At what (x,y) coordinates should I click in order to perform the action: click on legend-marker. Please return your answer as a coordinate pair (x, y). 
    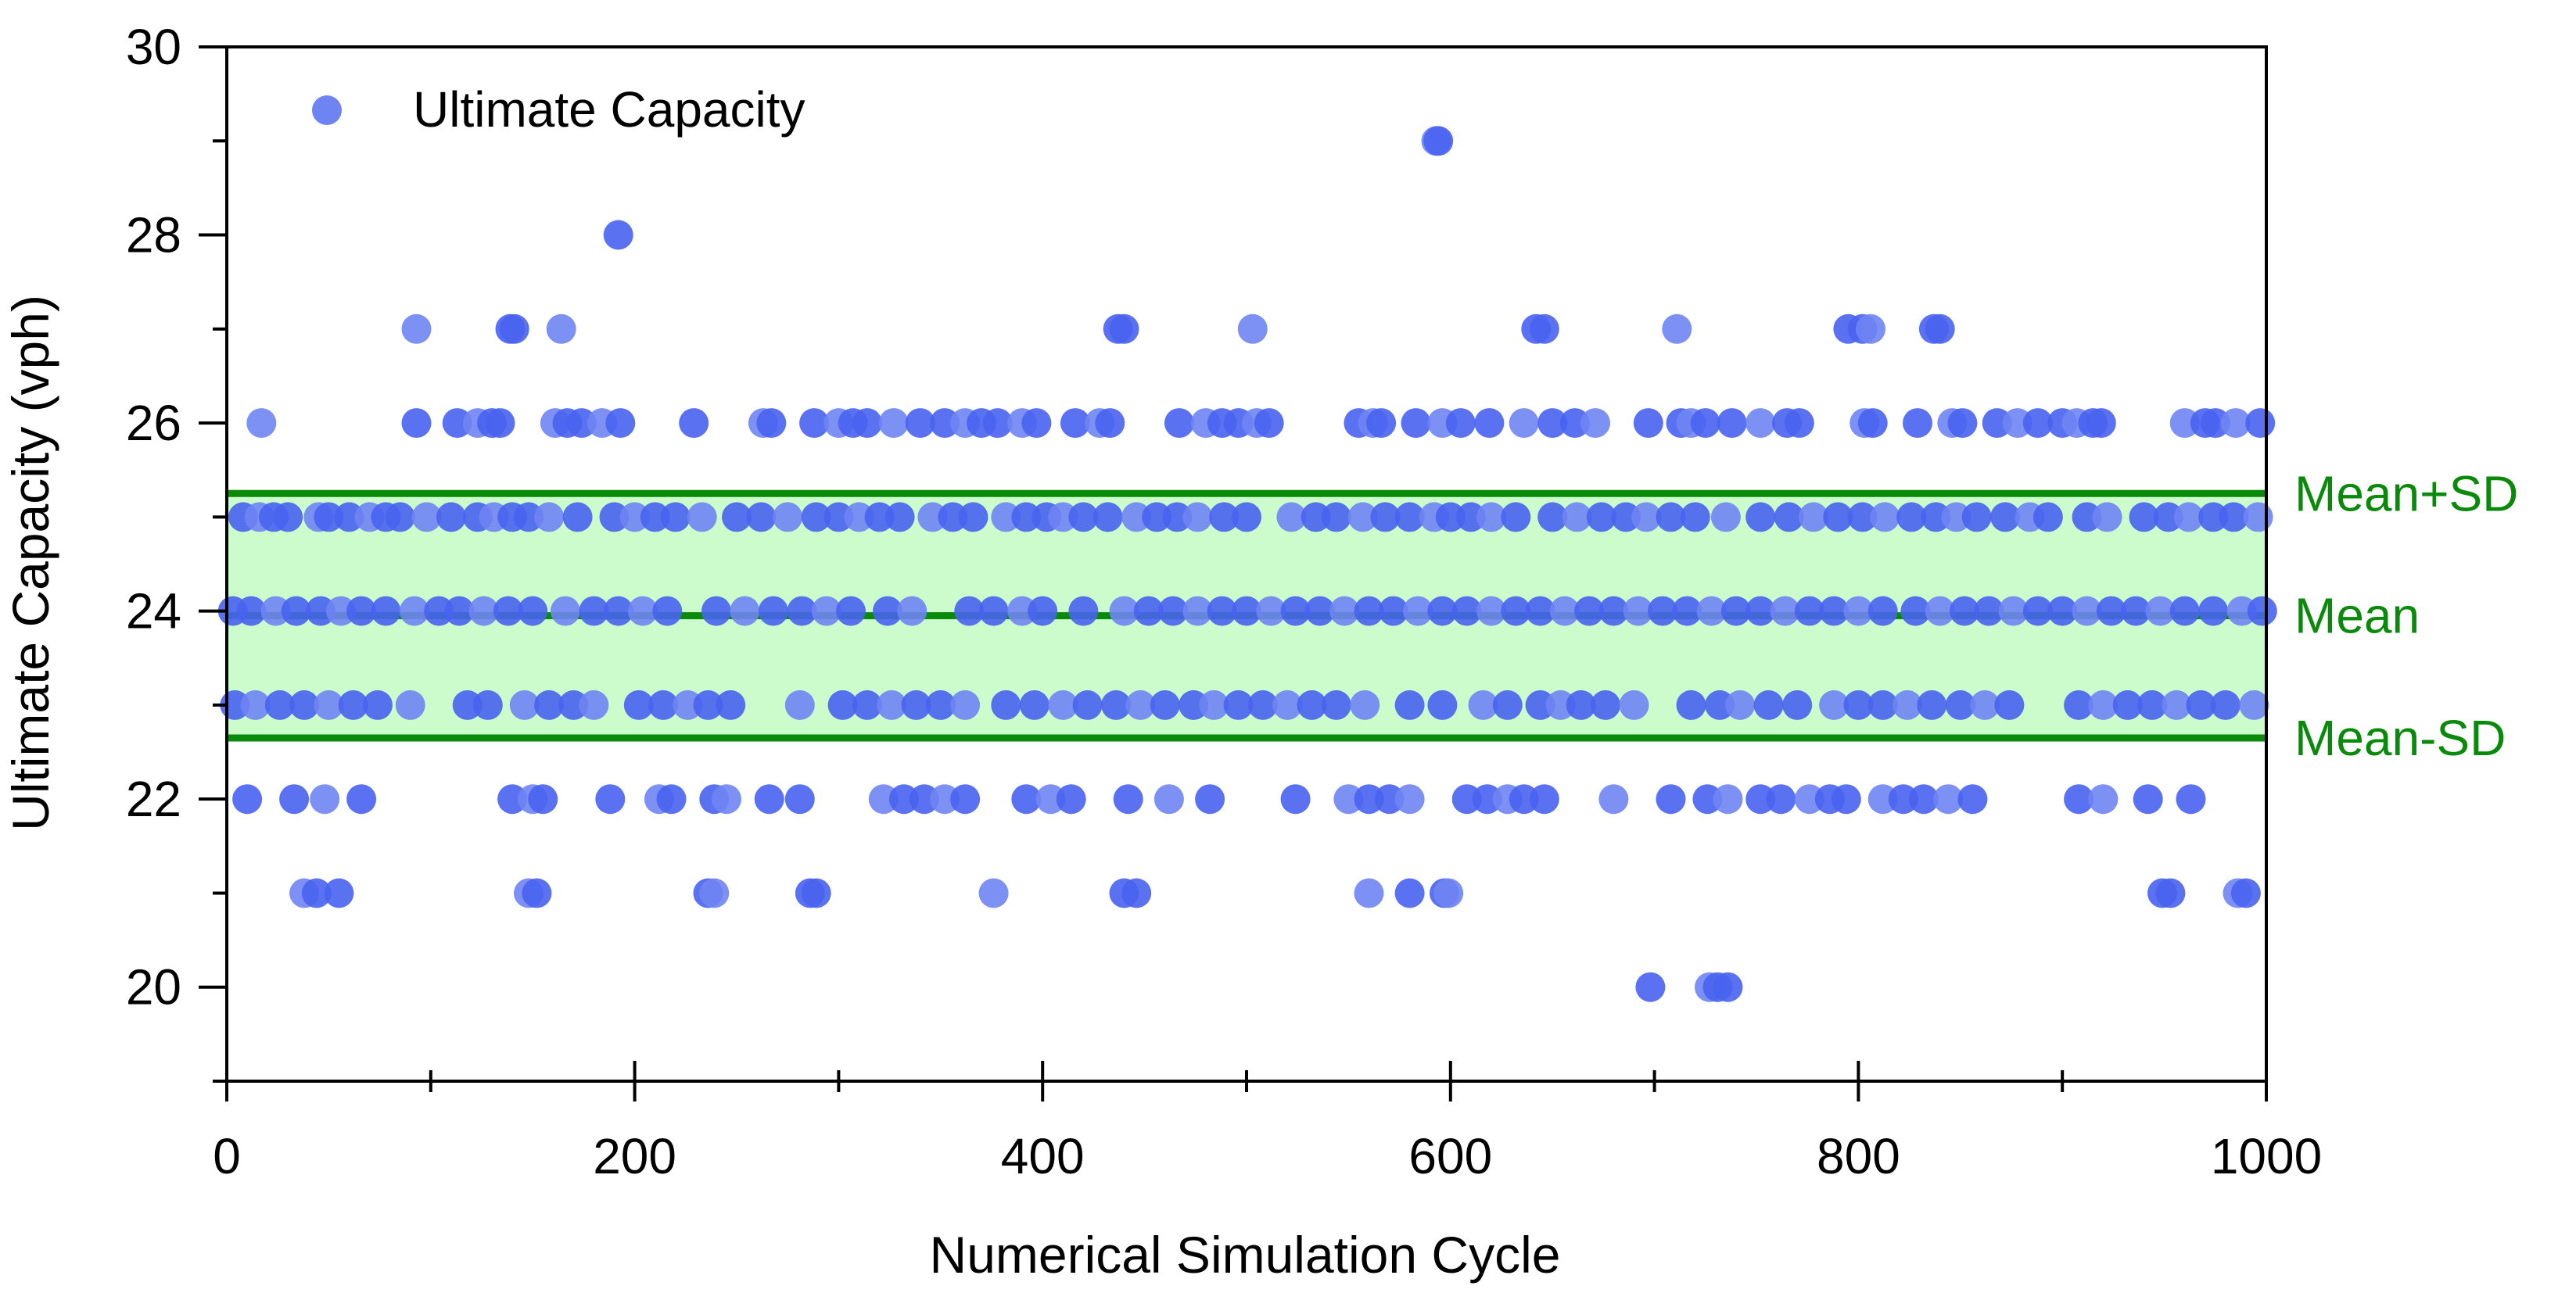
    Looking at the image, I should click on (327, 110).